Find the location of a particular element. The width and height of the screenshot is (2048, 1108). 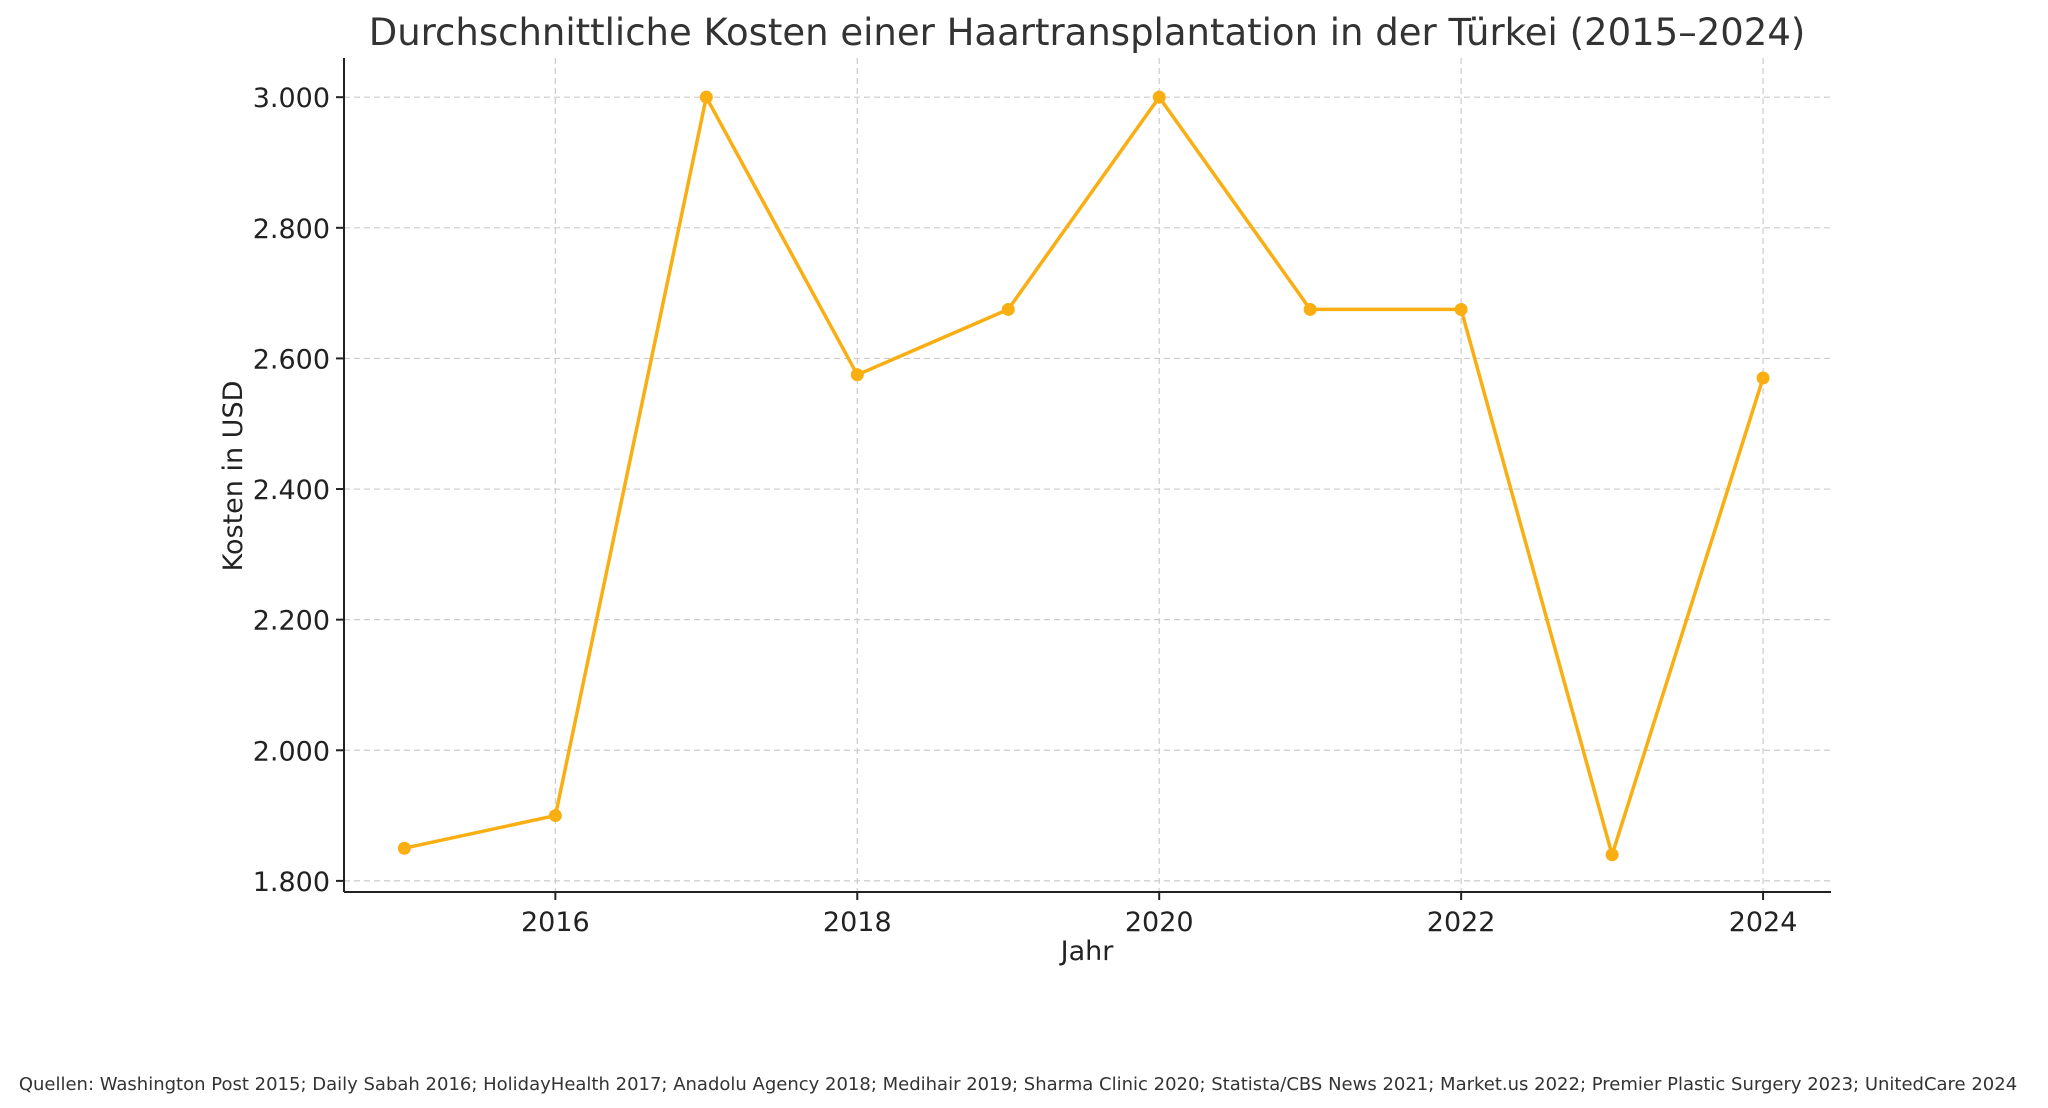

y-axis-label: Kosten in USD is located at coordinates (233, 476).